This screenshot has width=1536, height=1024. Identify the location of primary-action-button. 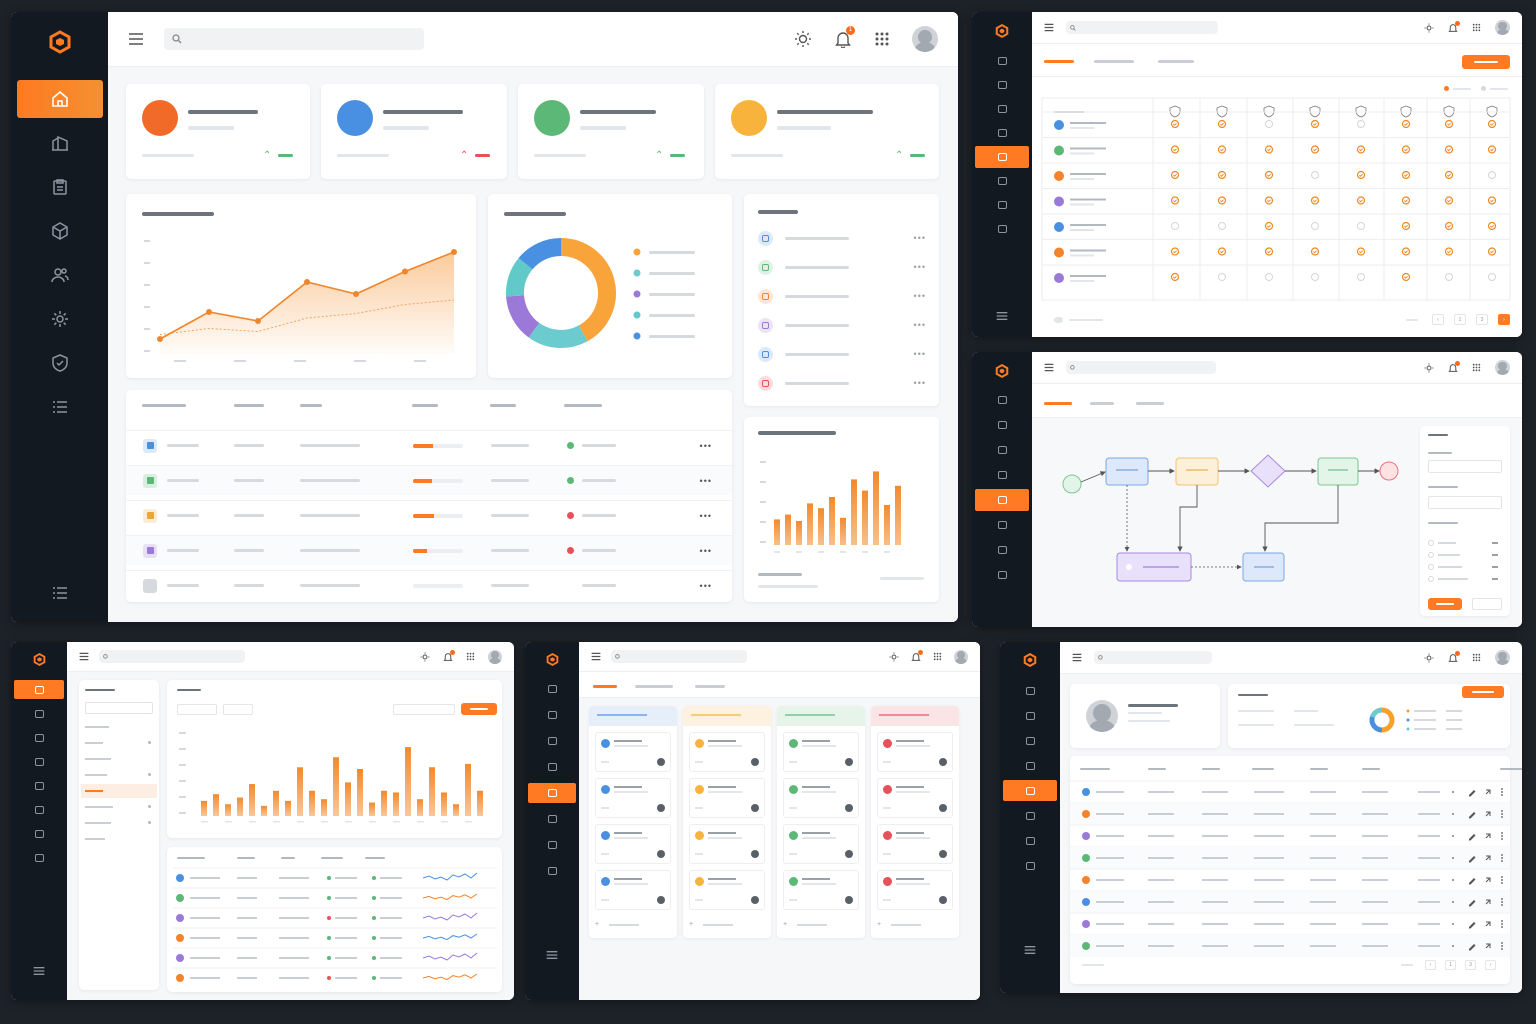
(1486, 62).